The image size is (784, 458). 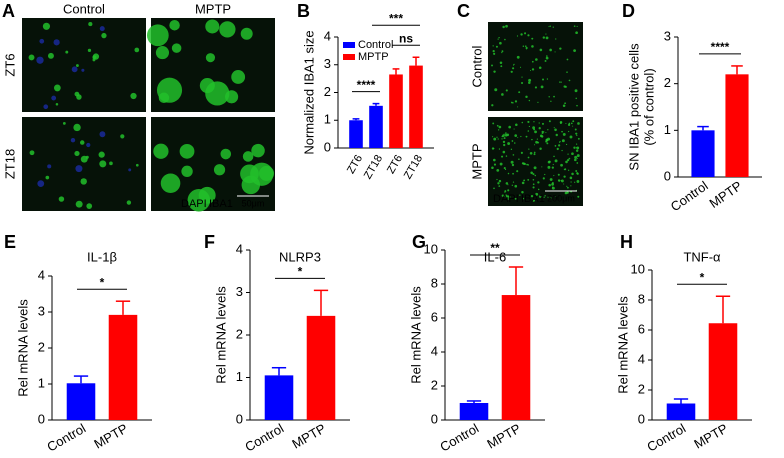 I want to click on significance-label: ****, so click(x=366, y=85).